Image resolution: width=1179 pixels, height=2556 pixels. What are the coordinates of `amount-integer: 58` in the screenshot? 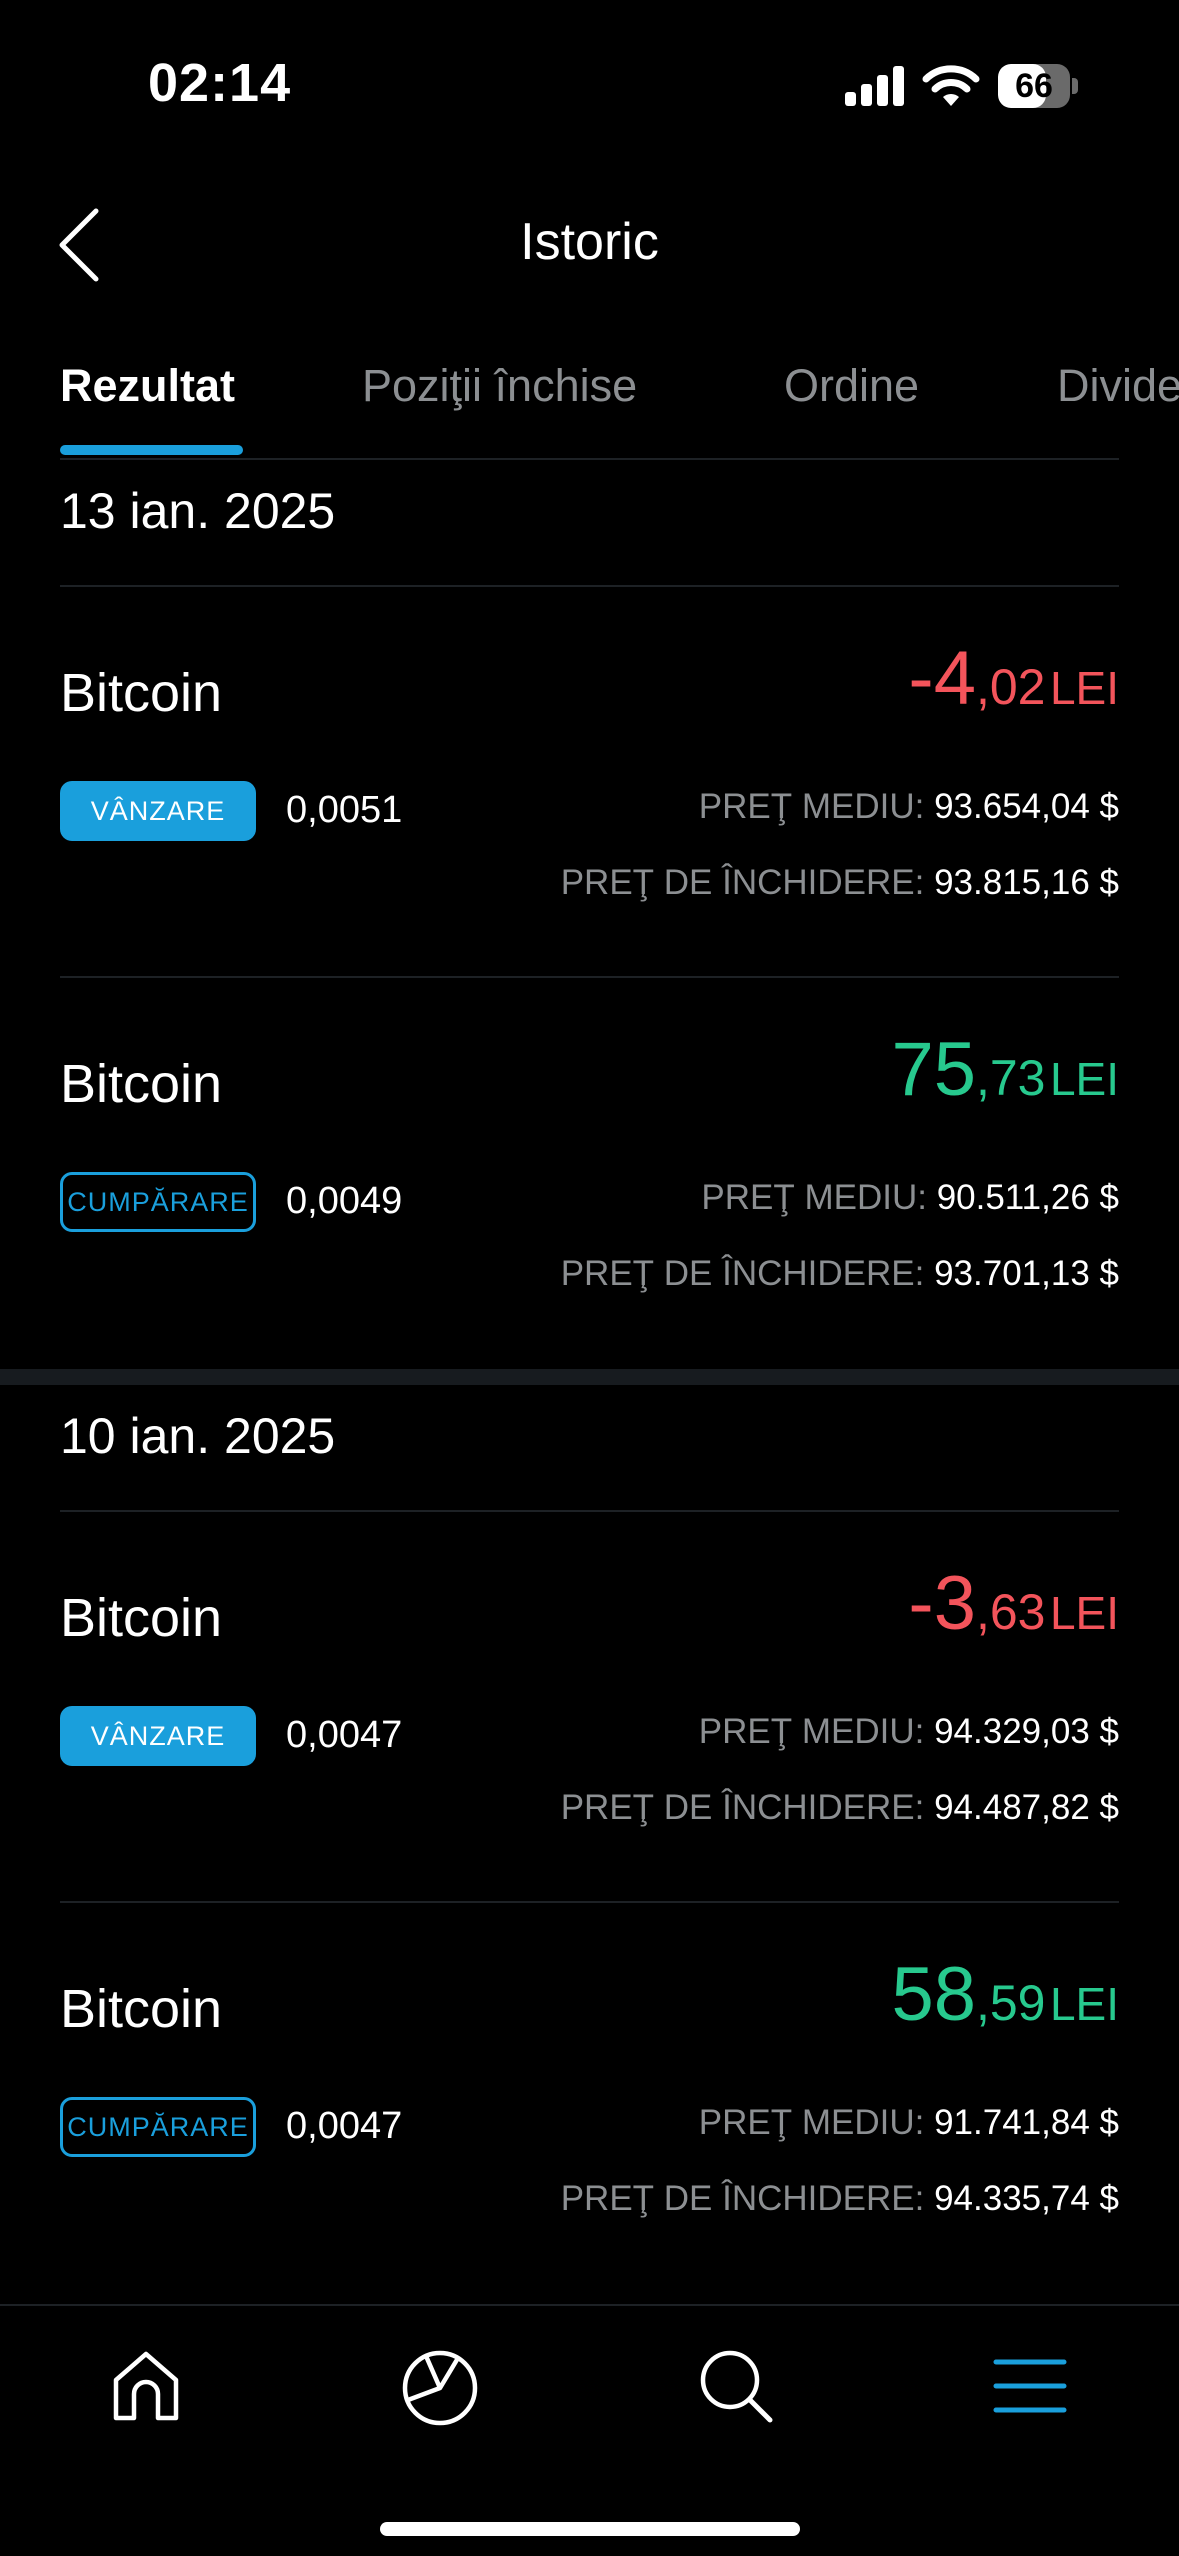 It's located at (933, 1994).